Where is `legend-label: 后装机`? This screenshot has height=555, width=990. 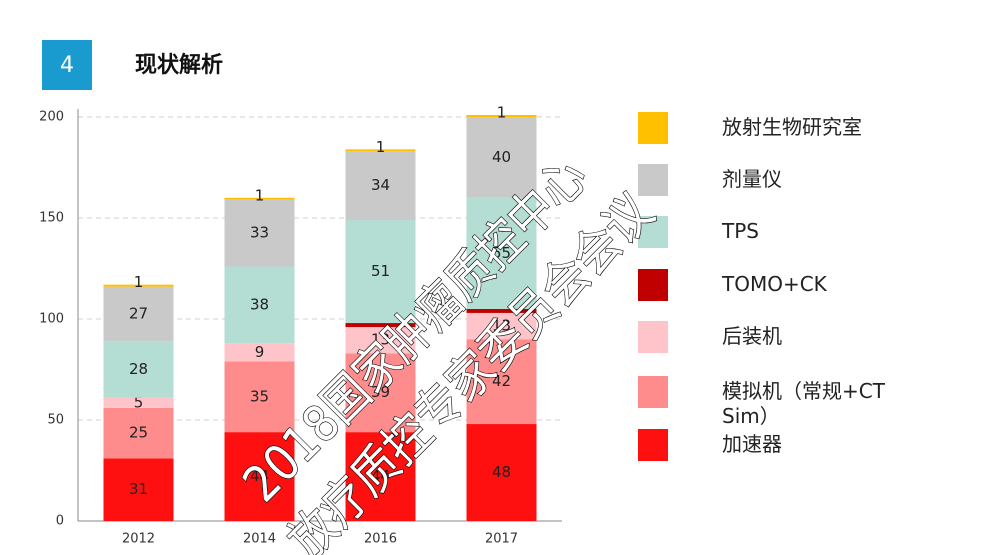 legend-label: 后装机 is located at coordinates (752, 336).